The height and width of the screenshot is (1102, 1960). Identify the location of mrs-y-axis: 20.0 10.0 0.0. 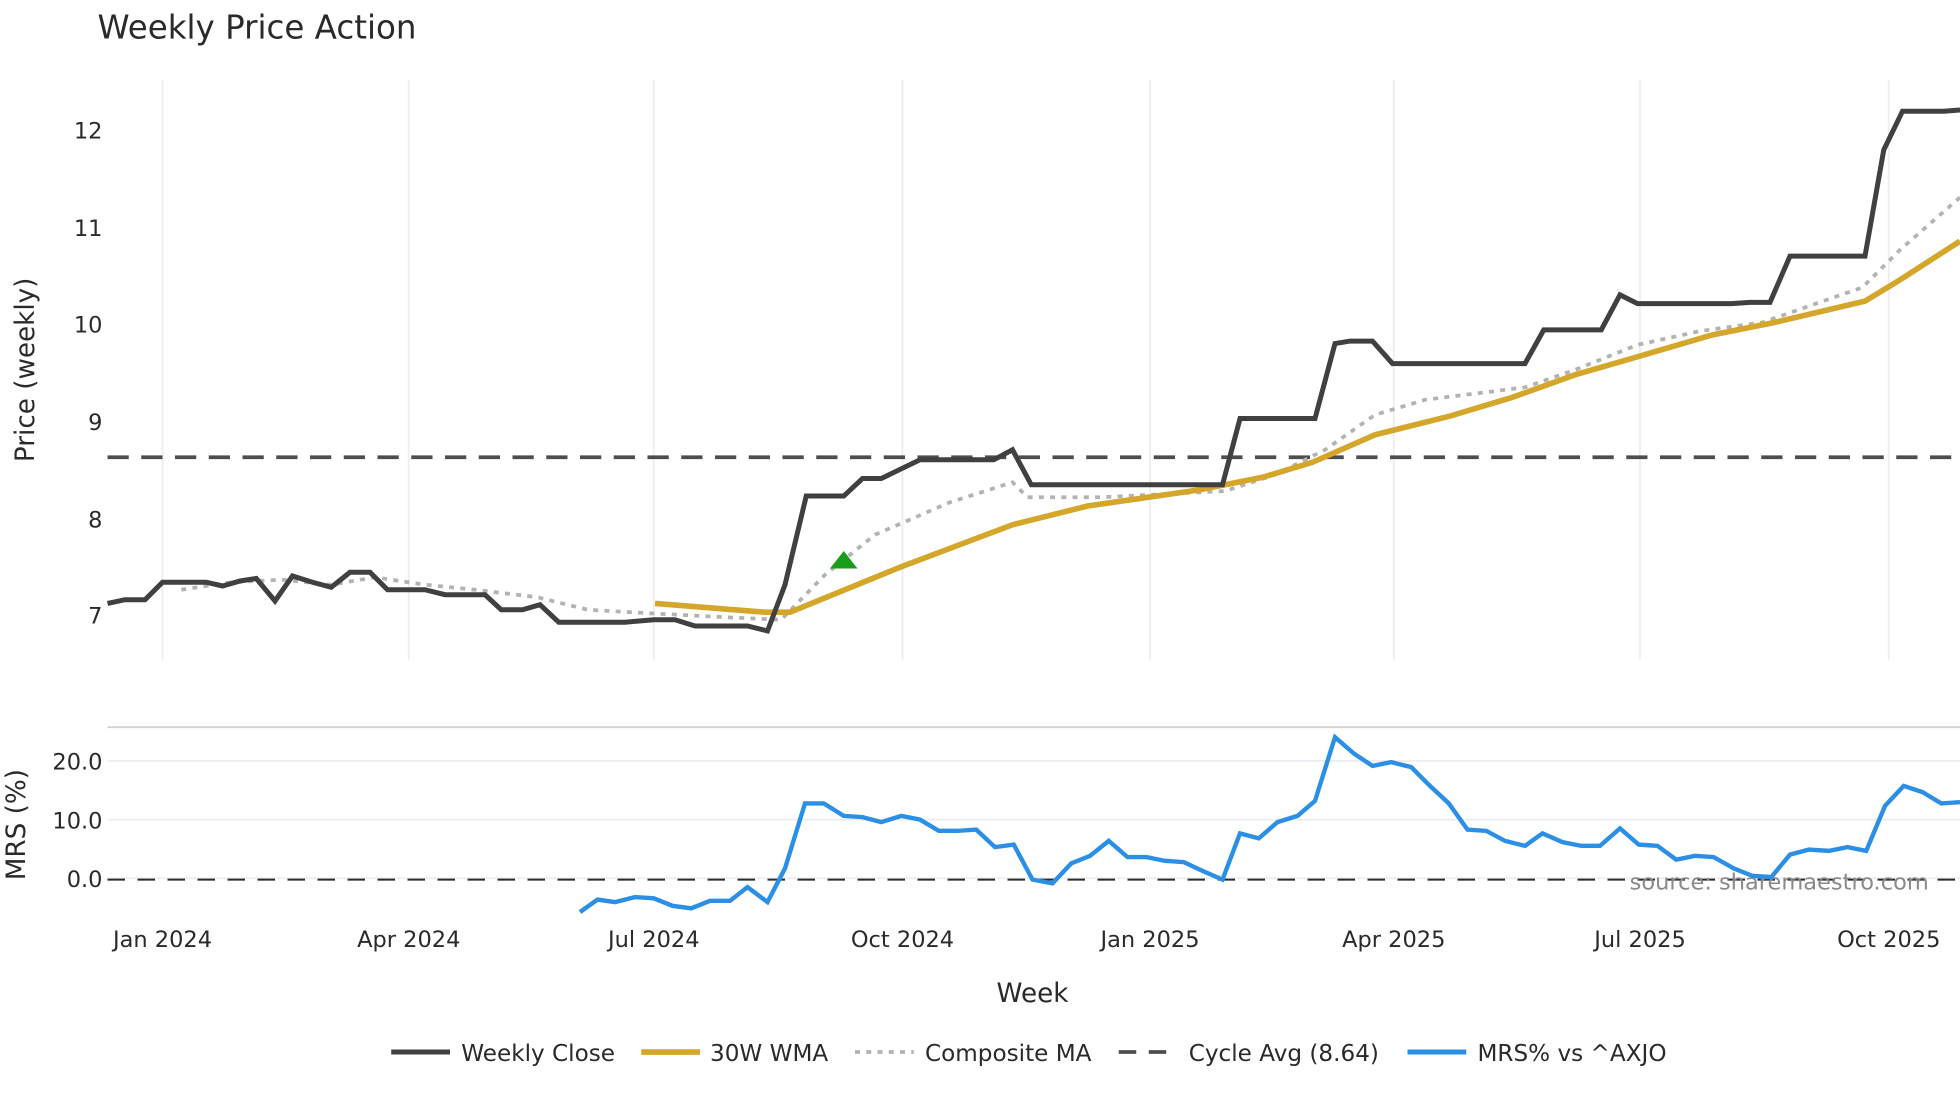
(77, 821).